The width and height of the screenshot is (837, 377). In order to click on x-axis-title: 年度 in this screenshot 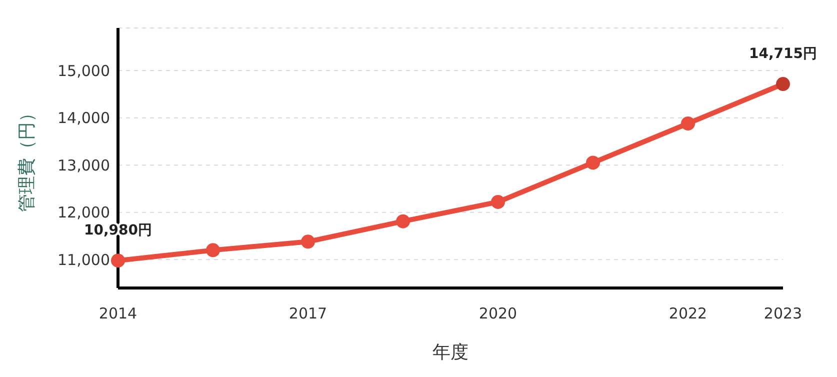, I will do `click(450, 352)`.